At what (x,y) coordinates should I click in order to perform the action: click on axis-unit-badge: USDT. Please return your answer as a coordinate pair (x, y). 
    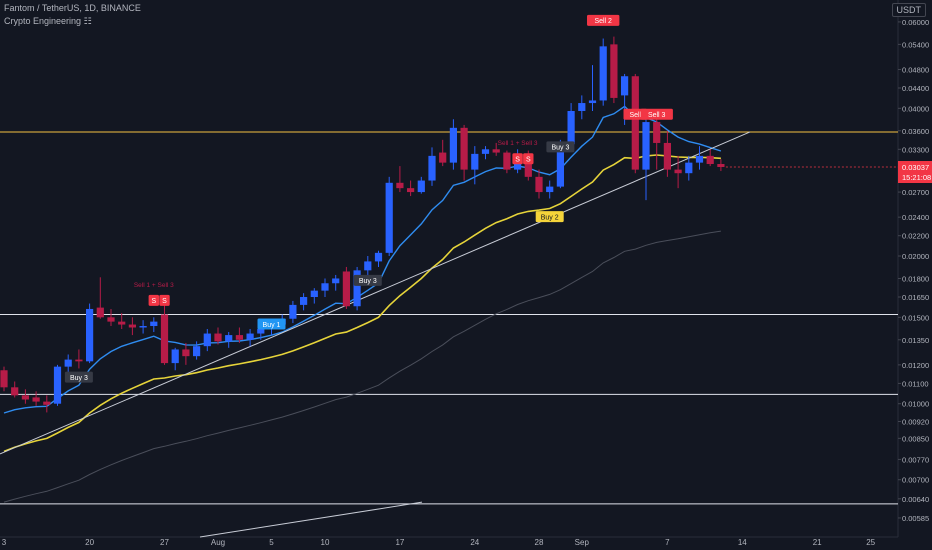
    Looking at the image, I should click on (908, 10).